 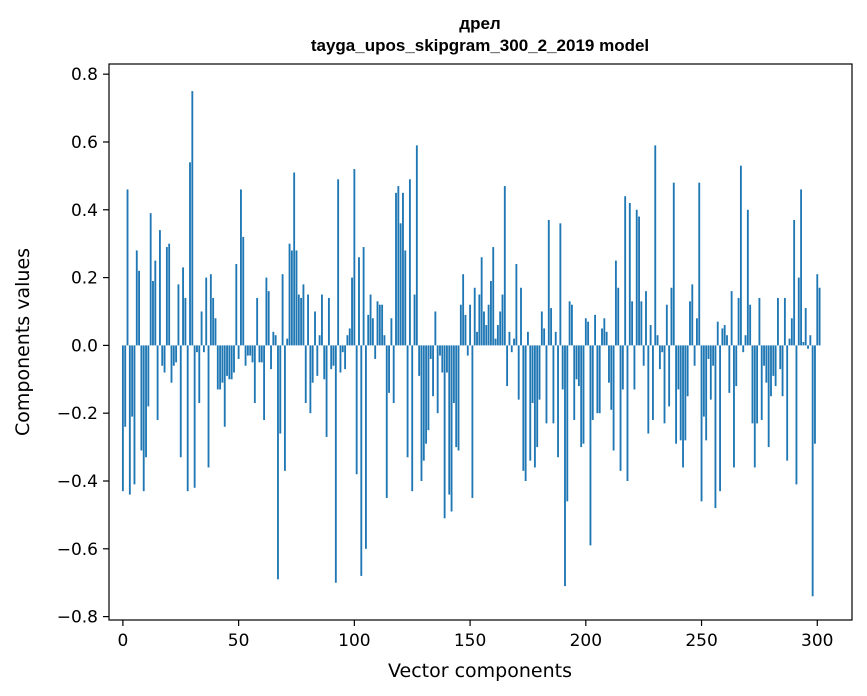 What do you see at coordinates (480, 671) in the screenshot?
I see `x-axis-label: Vector components` at bounding box center [480, 671].